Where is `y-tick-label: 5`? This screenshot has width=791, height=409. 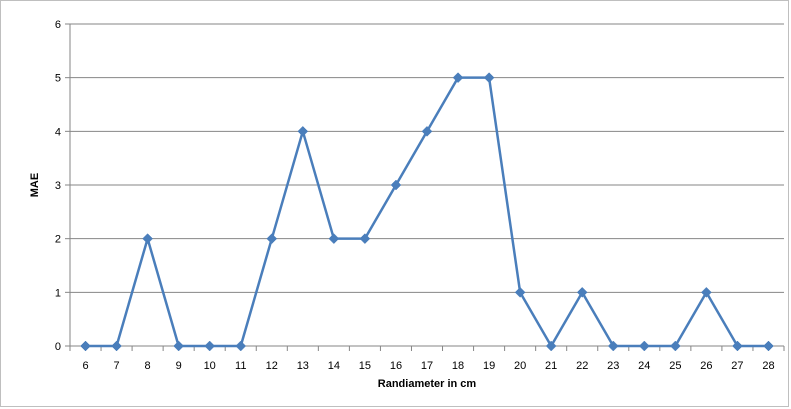 y-tick-label: 5 is located at coordinates (58, 79).